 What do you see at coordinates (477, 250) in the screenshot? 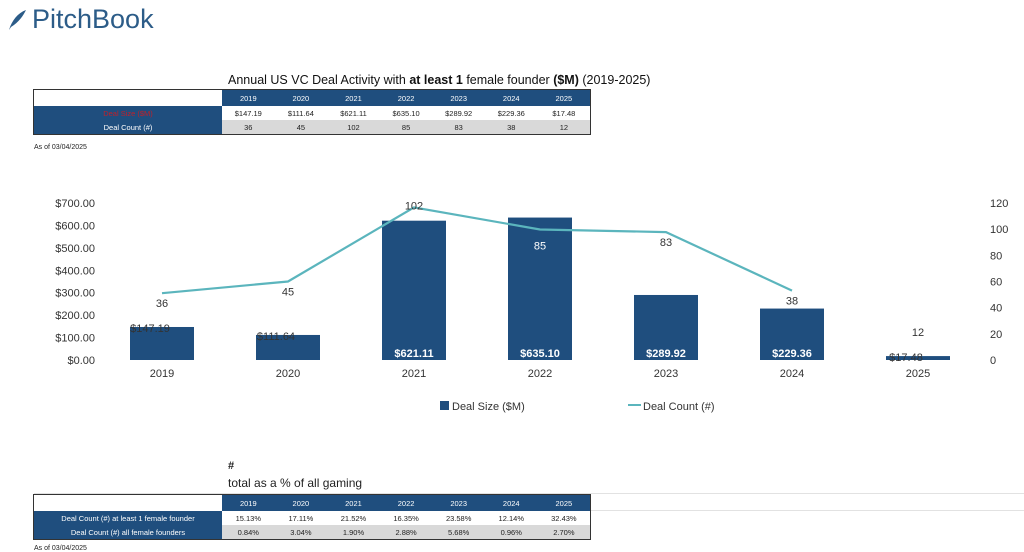
I see `line-deal-count` at bounding box center [477, 250].